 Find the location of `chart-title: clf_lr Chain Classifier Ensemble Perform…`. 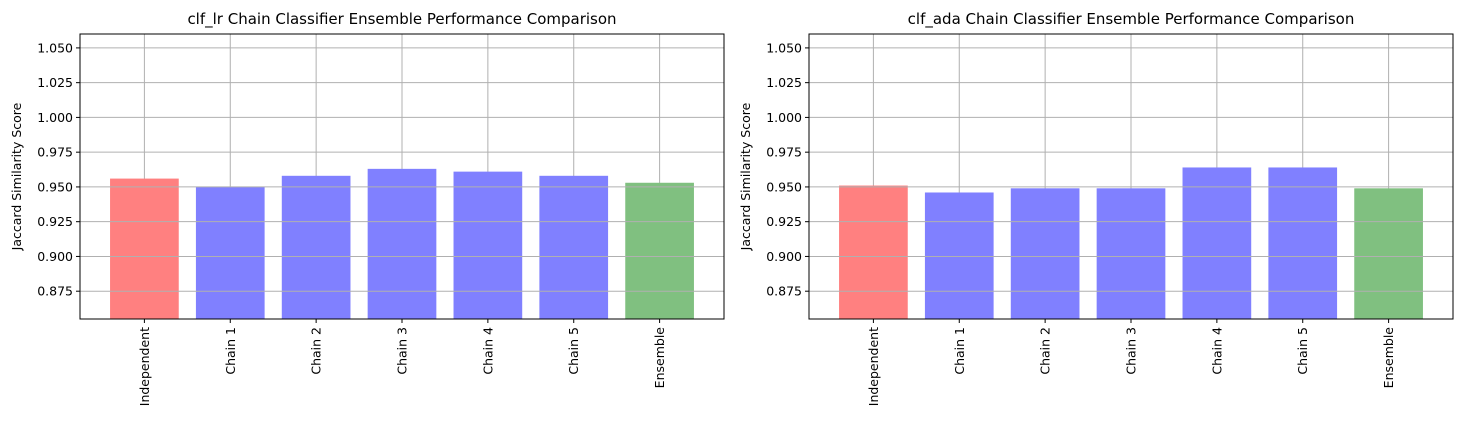

chart-title: clf_lr Chain Classifier Ensemble Perform… is located at coordinates (401, 19).